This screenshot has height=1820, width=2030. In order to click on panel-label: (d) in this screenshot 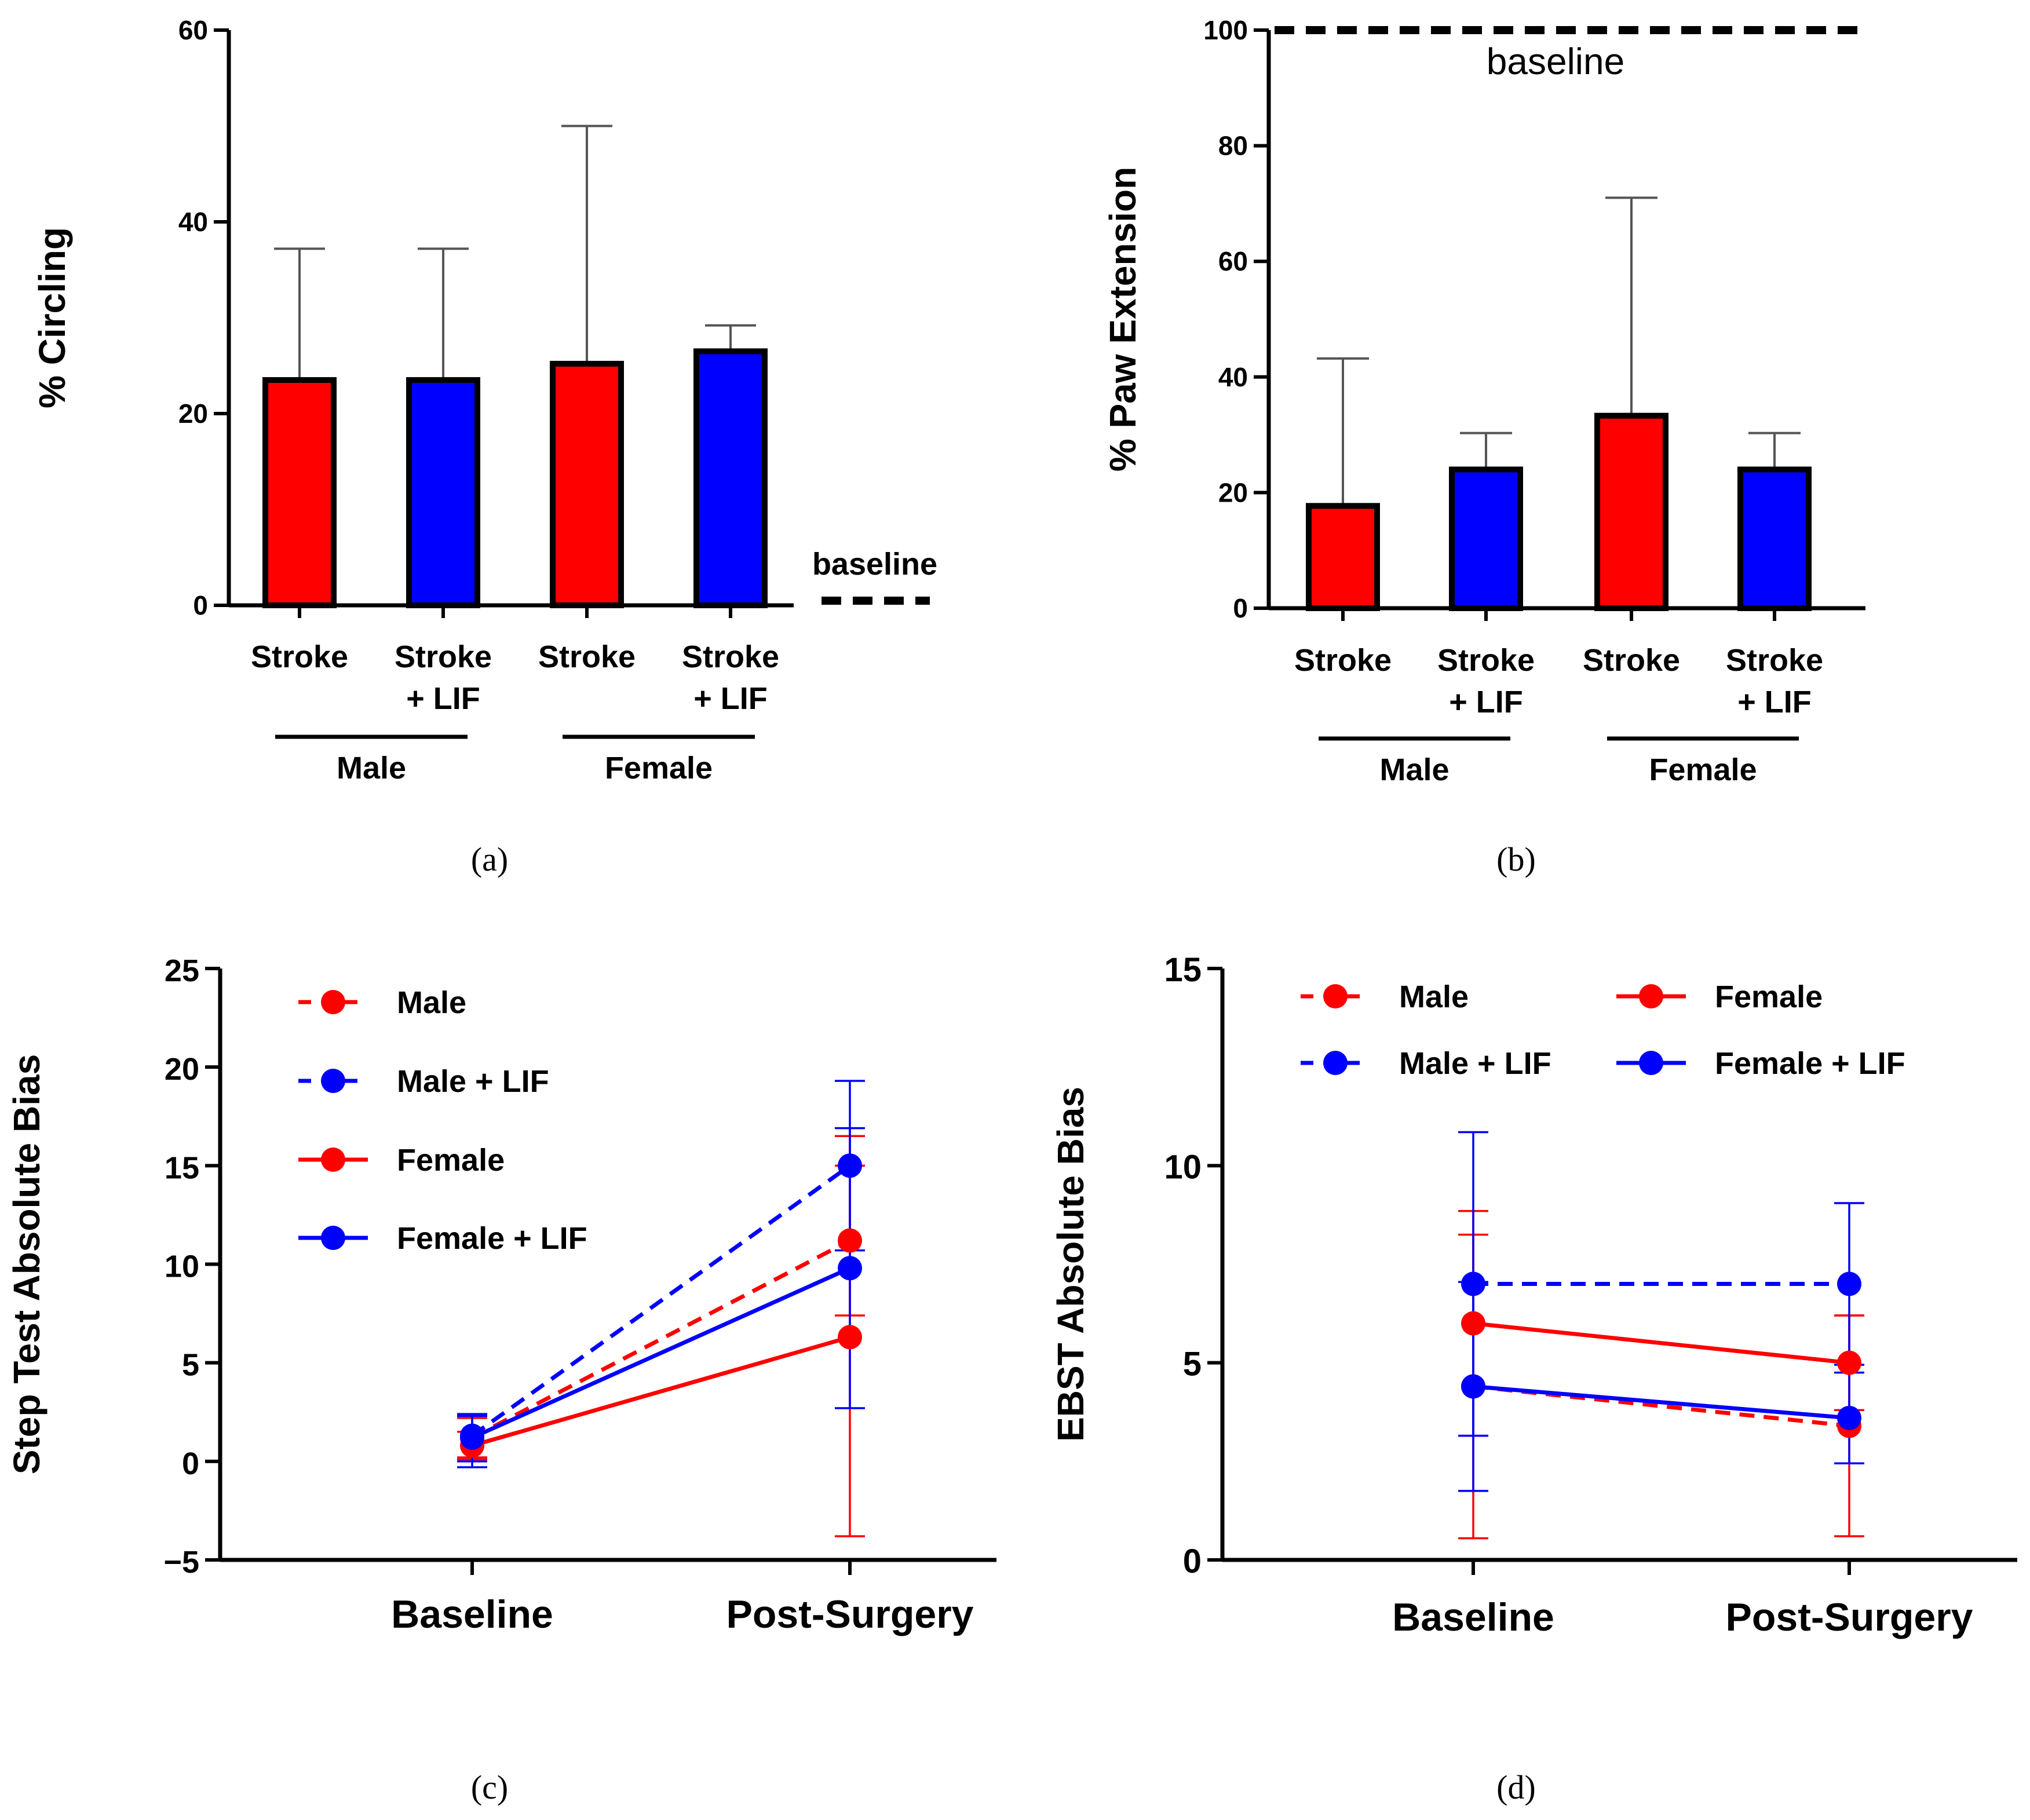, I will do `click(1516, 1787)`.